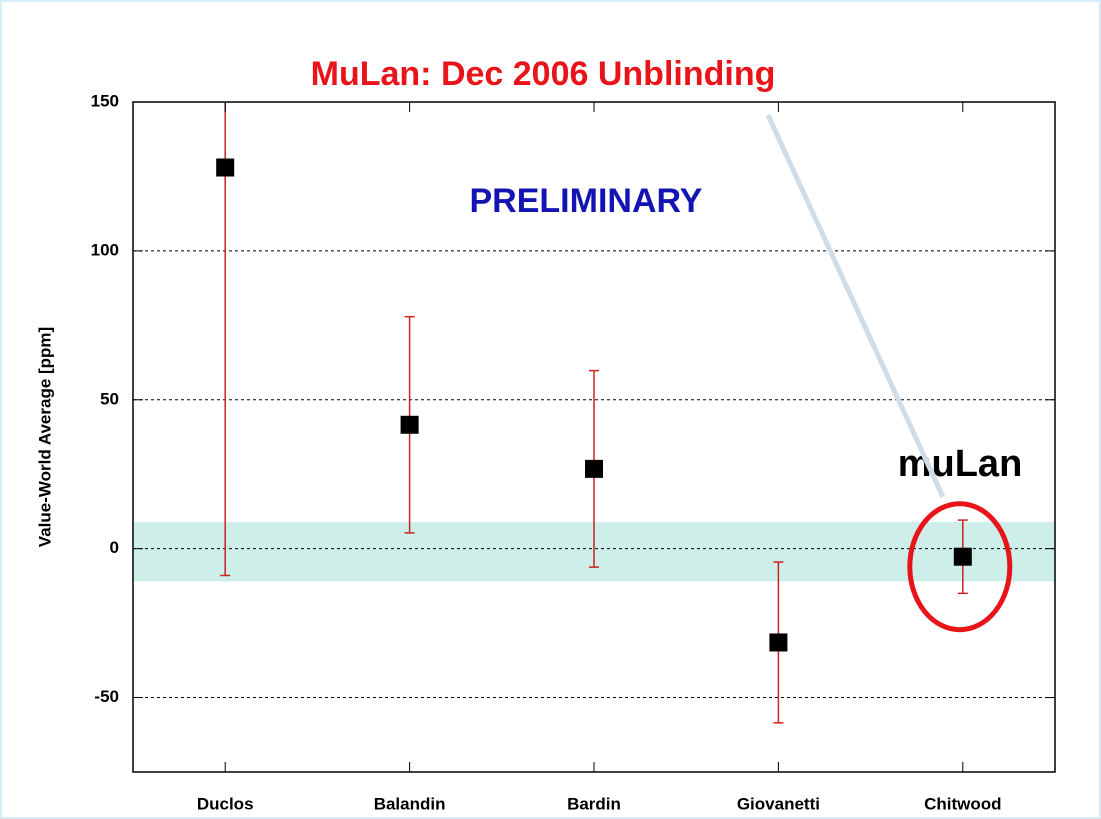  I want to click on x-tick-label: Chitwood, so click(962, 803).